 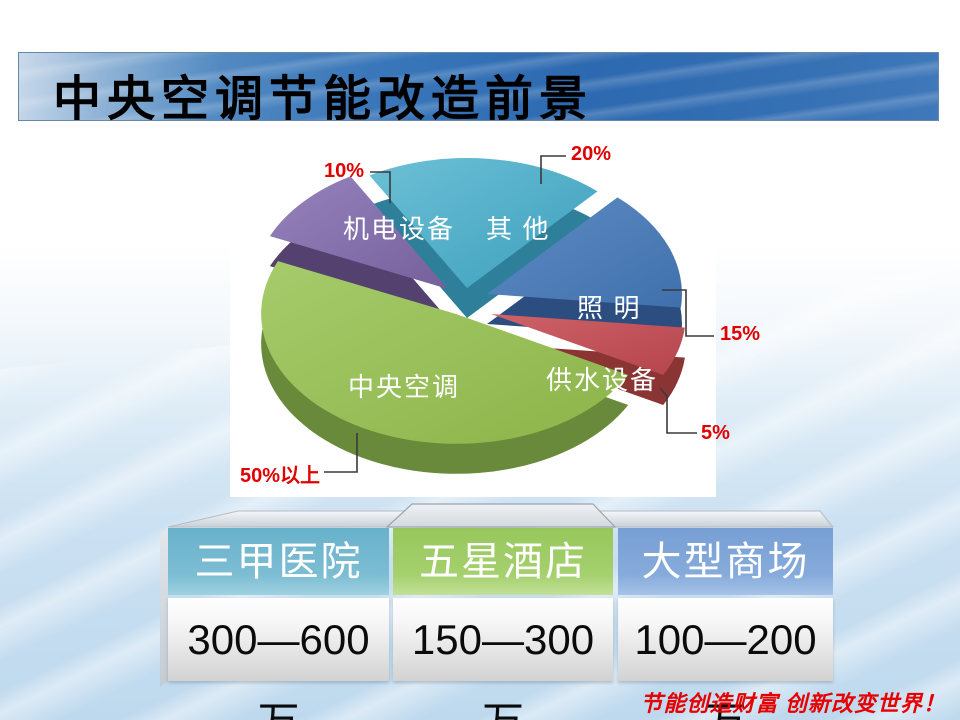 What do you see at coordinates (518, 229) in the screenshot?
I see `slice-label-other: 其 他` at bounding box center [518, 229].